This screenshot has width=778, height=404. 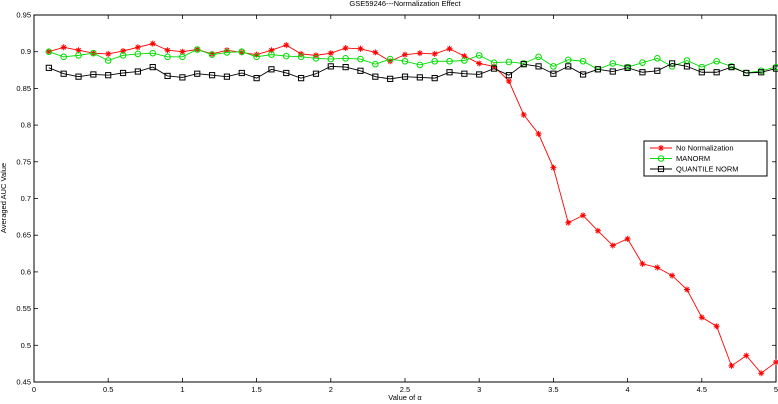 I want to click on y-tick-label: 0.5, so click(x=26, y=345).